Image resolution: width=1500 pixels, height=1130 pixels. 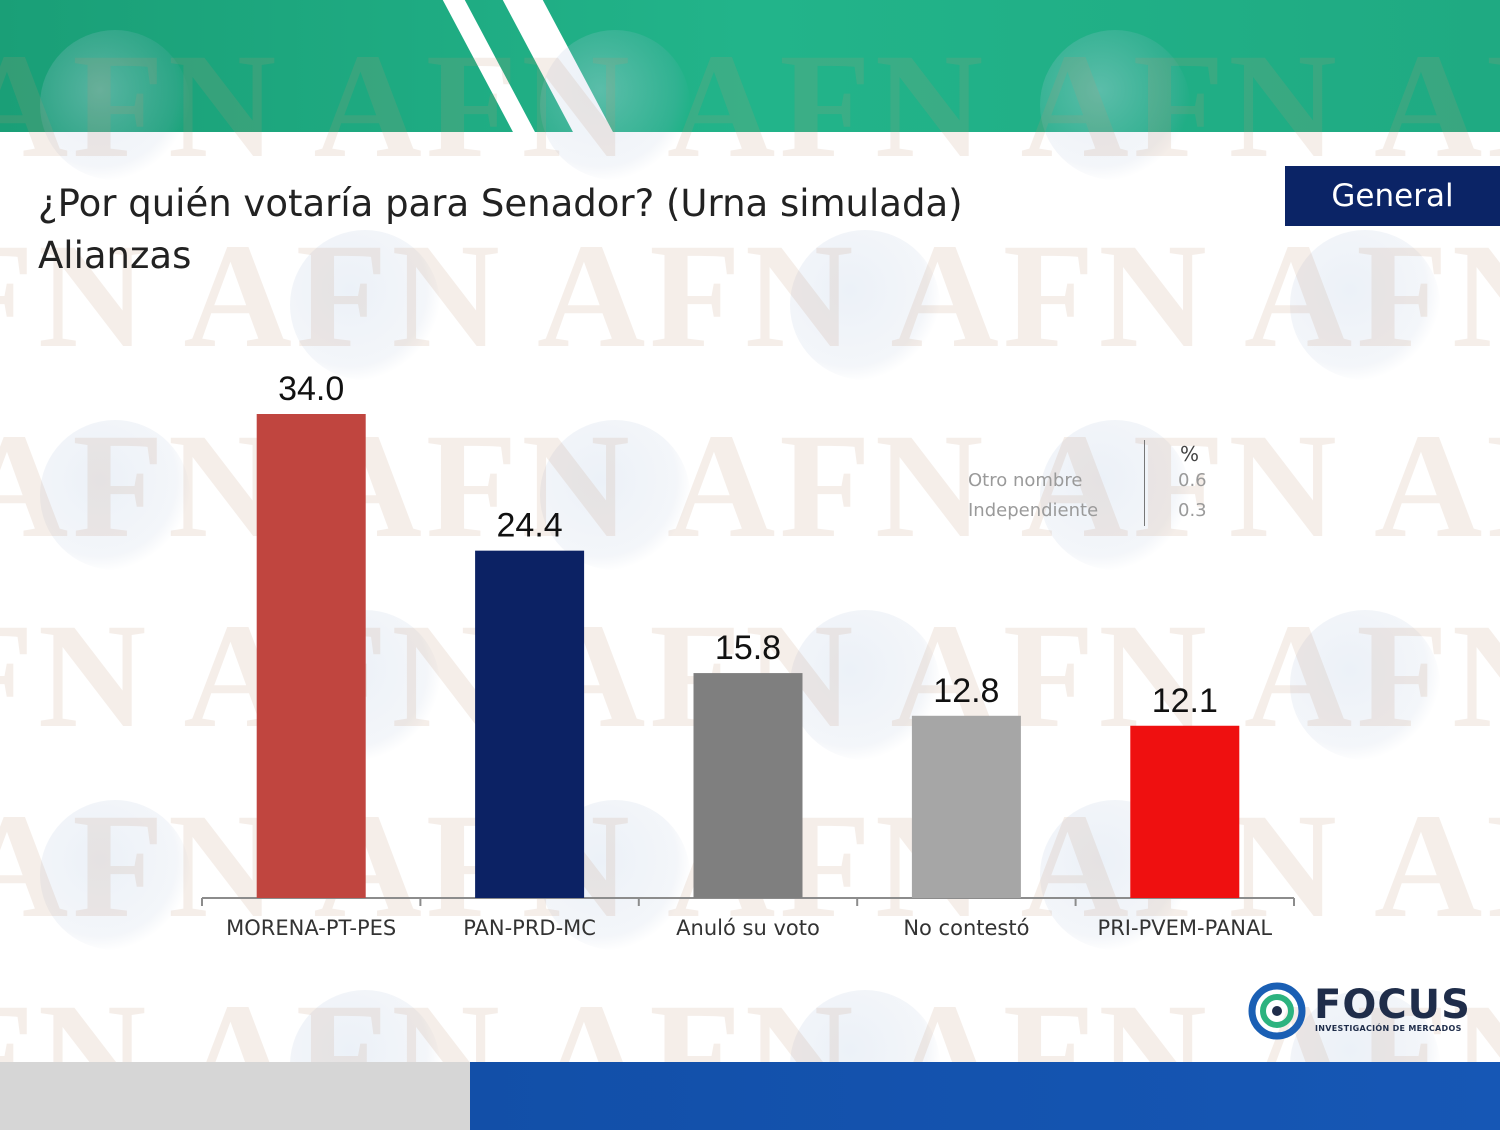 What do you see at coordinates (1033, 510) in the screenshot?
I see `table-row-label: Independiente` at bounding box center [1033, 510].